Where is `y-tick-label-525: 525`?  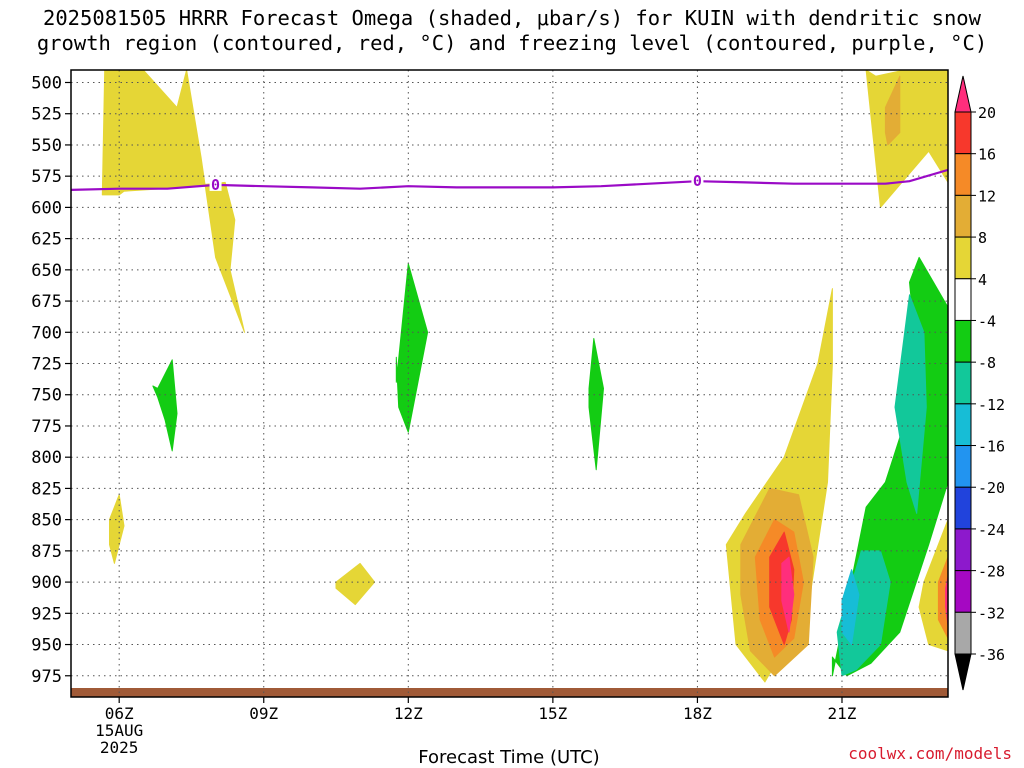 y-tick-label-525: 525 is located at coordinates (46, 115).